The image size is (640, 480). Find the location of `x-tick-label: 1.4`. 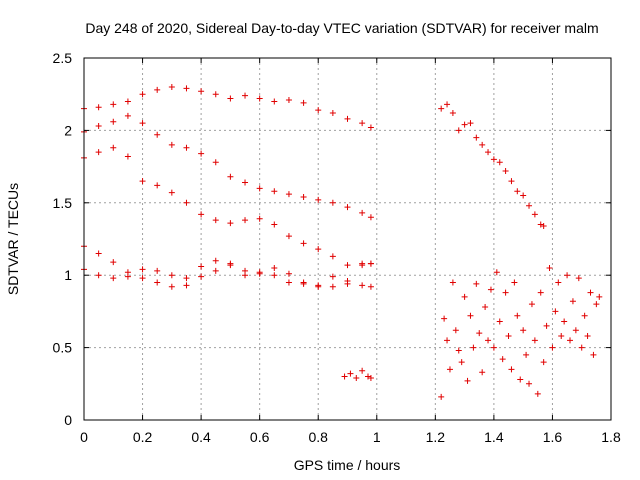

x-tick-label: 1.4 is located at coordinates (494, 437).